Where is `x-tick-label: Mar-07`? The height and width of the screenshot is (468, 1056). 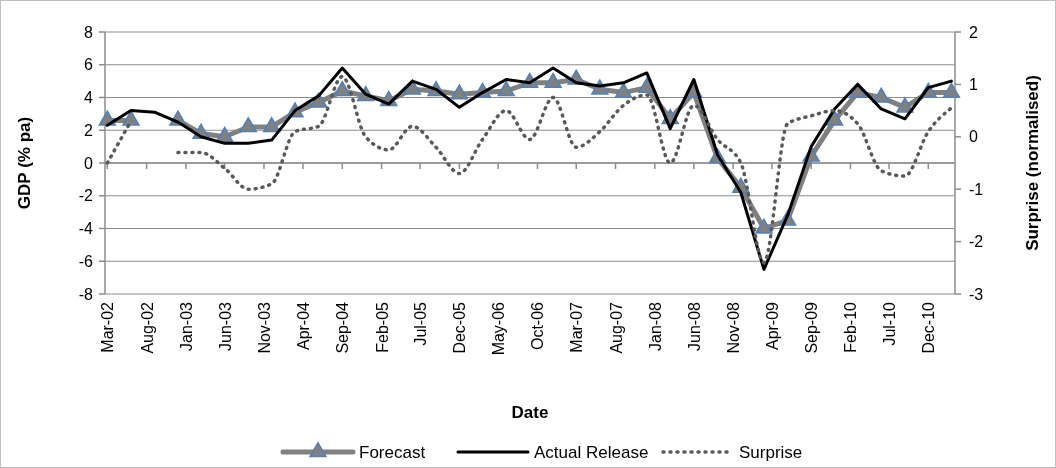 x-tick-label: Mar-07 is located at coordinates (577, 327).